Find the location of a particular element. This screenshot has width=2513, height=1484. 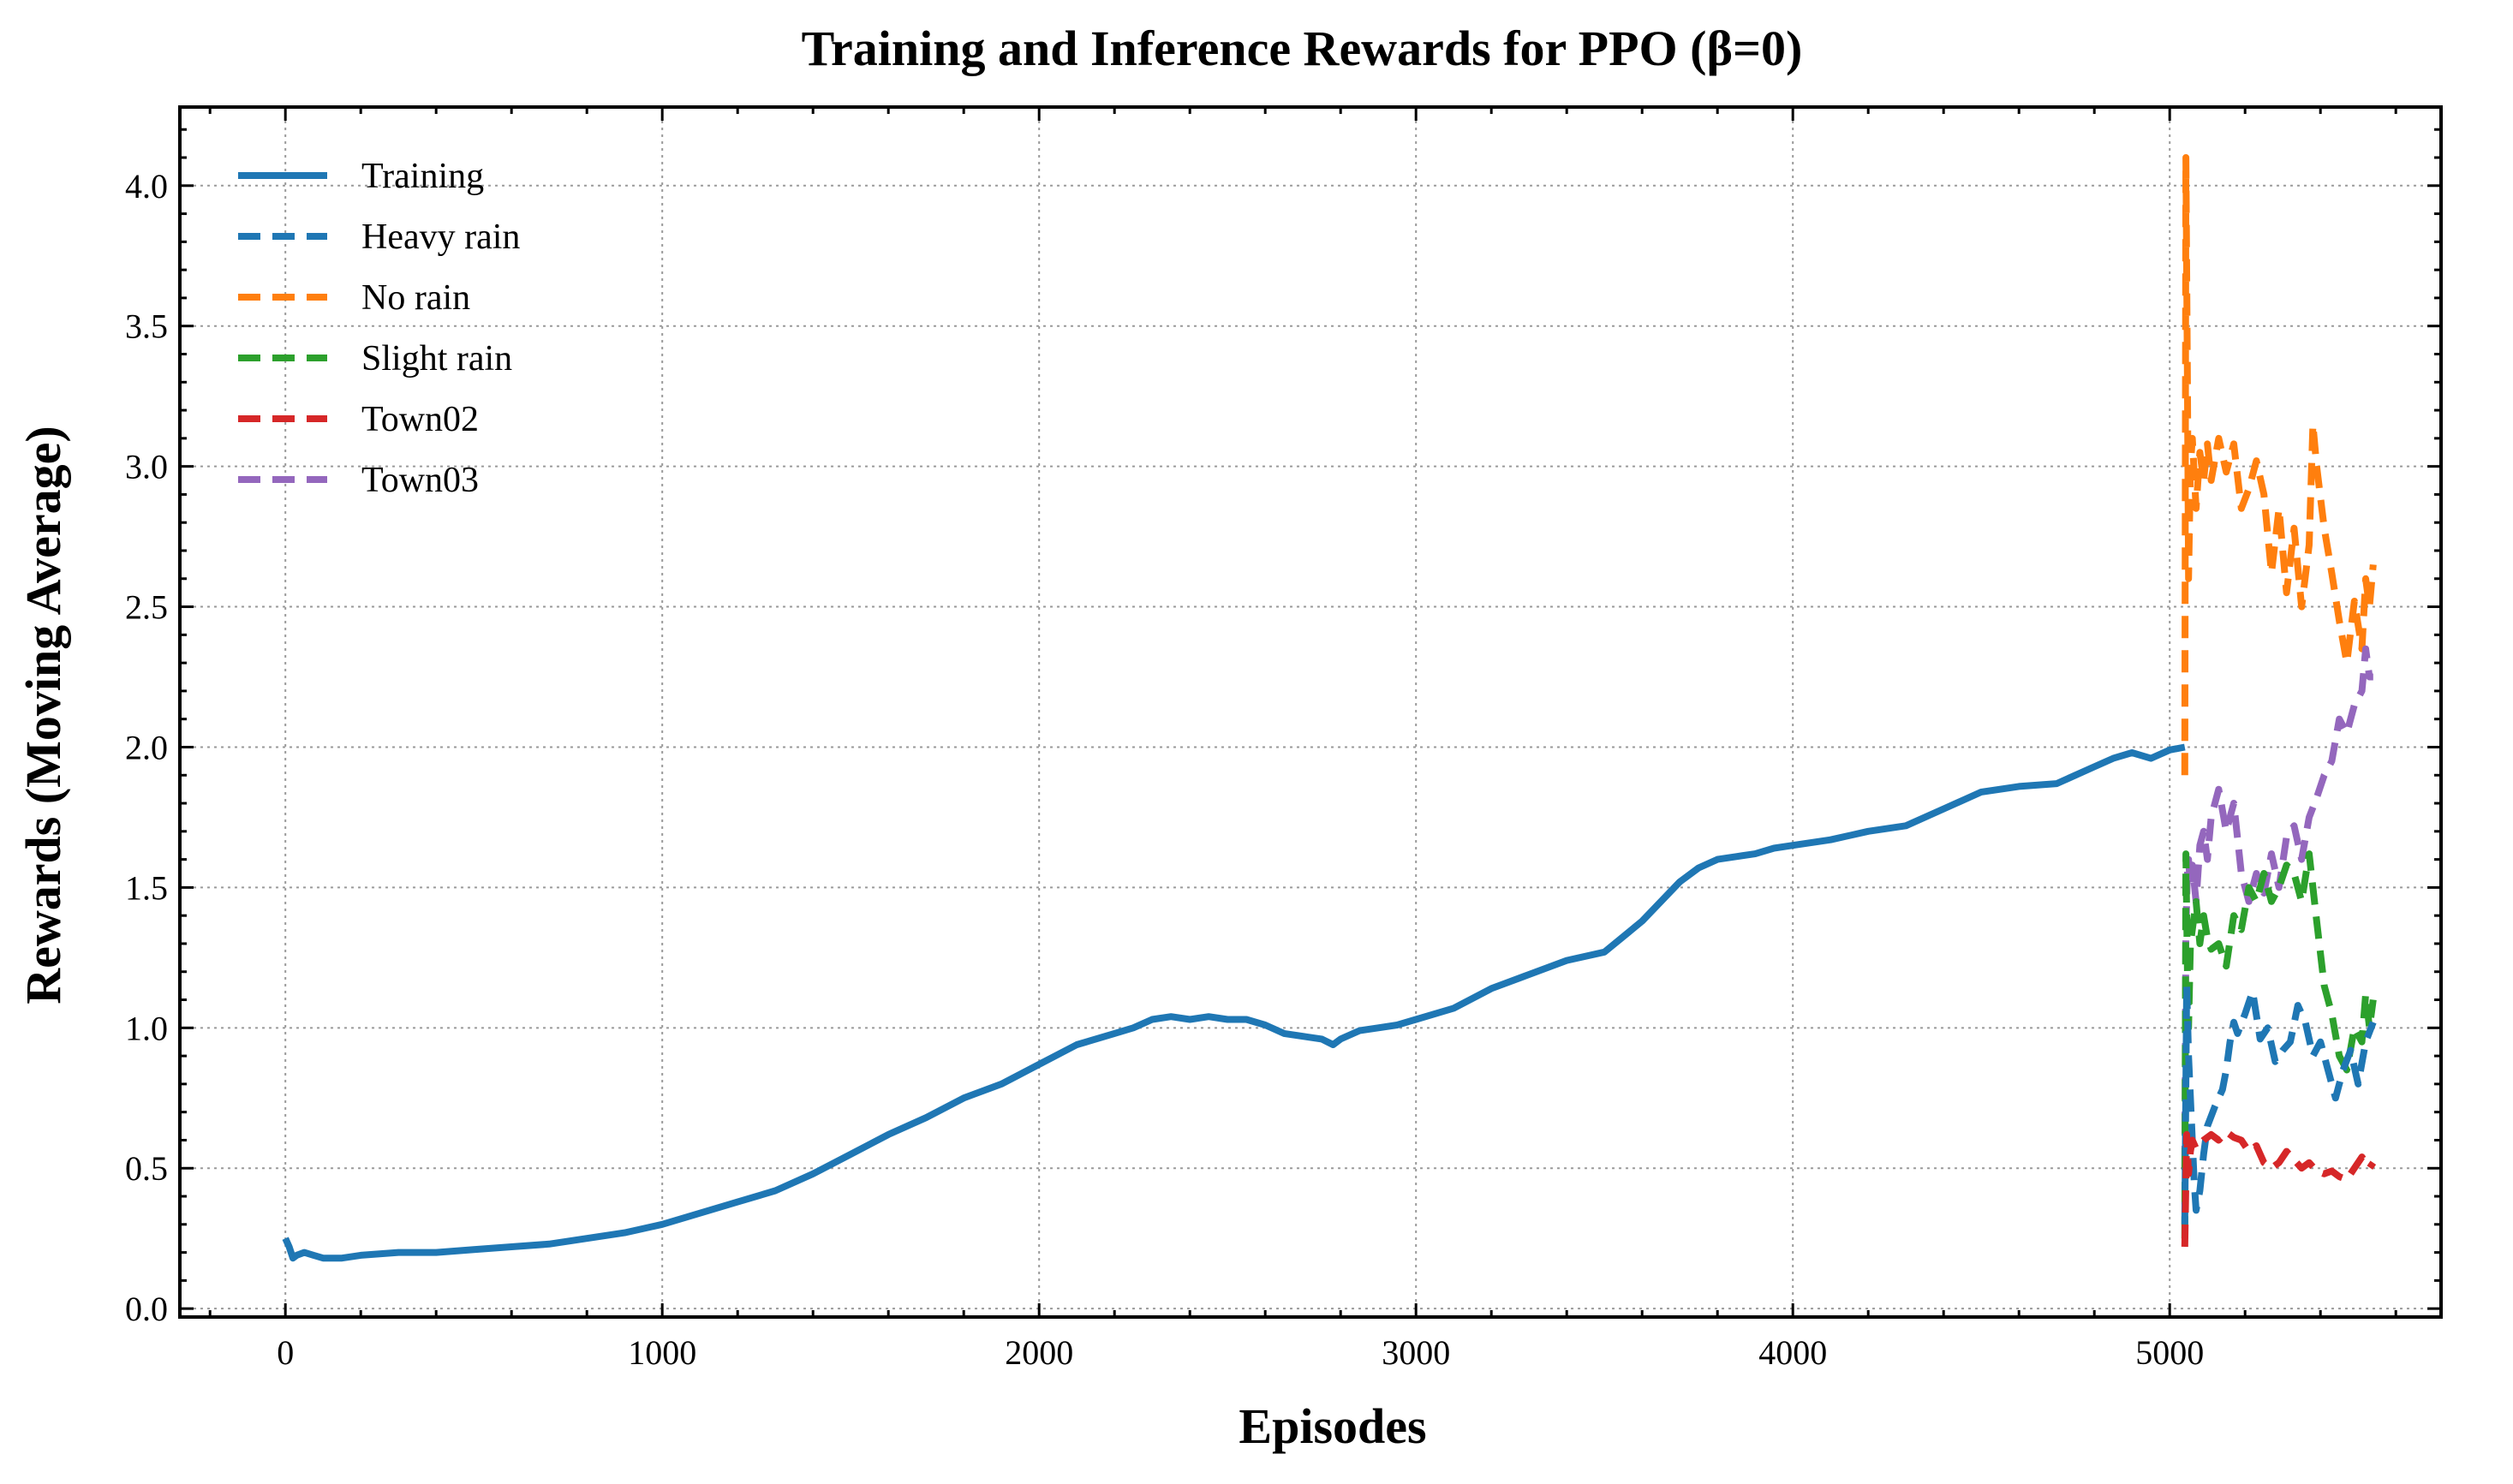

x-tick-label: 0 is located at coordinates (285, 1352).